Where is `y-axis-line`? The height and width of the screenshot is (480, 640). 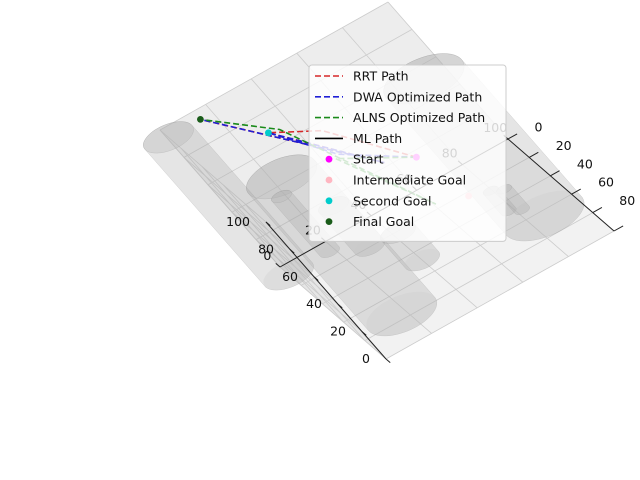 y-axis-line is located at coordinates (561, 185).